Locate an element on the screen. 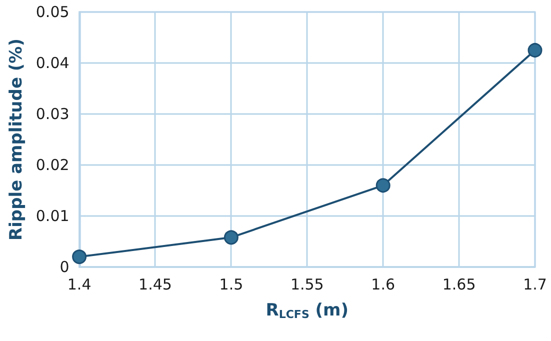 The image size is (551, 341). x-tick-label: 1.6 is located at coordinates (383, 285).